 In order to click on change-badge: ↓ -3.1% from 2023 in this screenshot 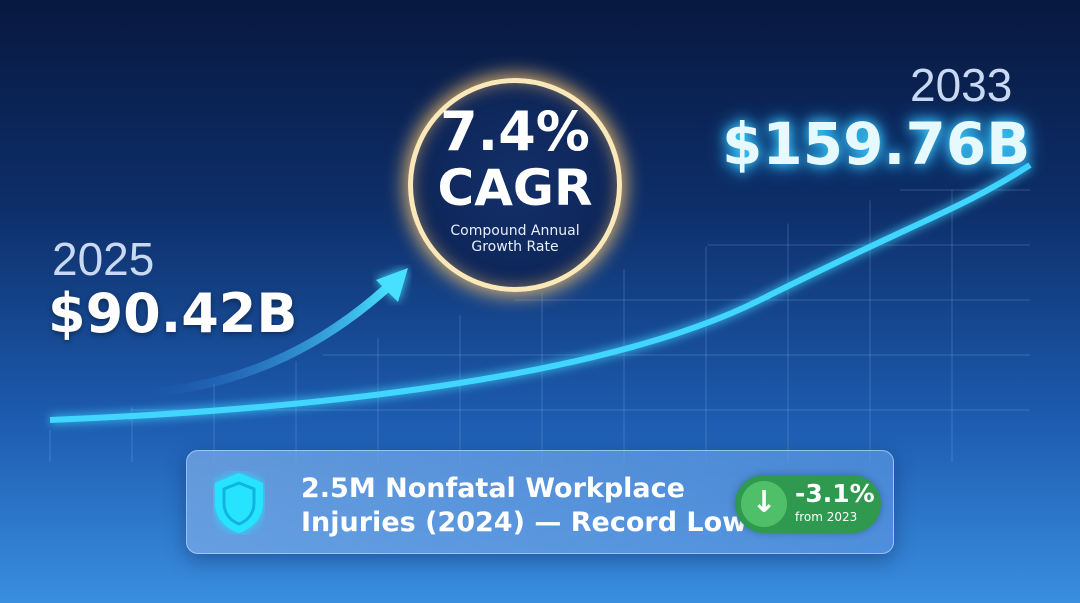, I will do `click(808, 504)`.